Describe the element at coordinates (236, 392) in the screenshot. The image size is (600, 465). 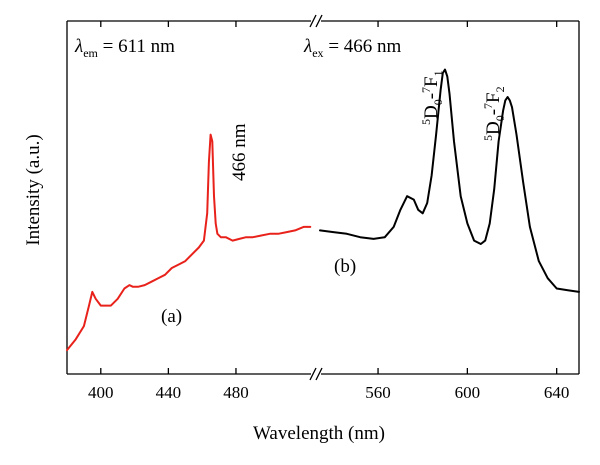
I see `x-tick-label: 480` at that location.